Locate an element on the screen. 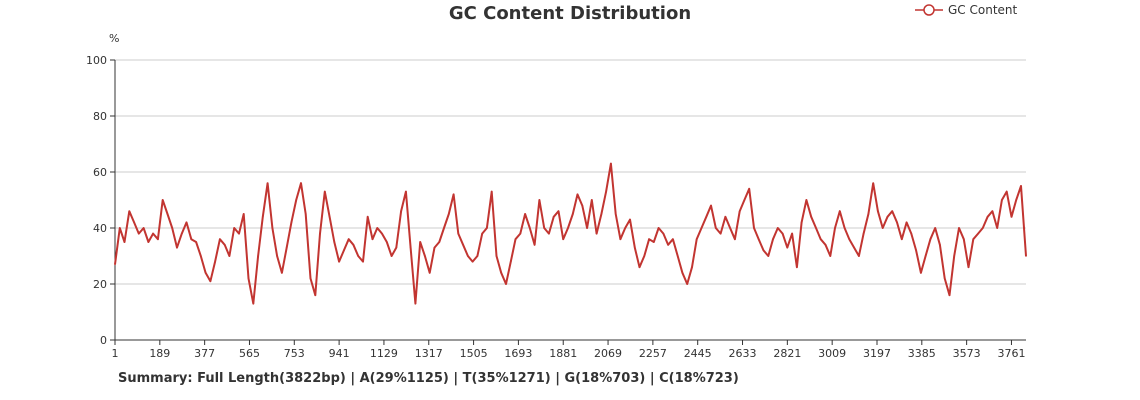 The height and width of the screenshot is (400, 1140). x-tick-label: 2069 is located at coordinates (608, 353).